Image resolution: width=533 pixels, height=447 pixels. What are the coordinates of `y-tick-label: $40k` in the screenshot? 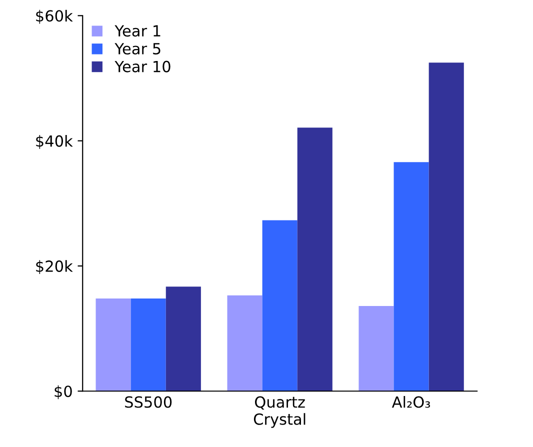 It's located at (54, 142).